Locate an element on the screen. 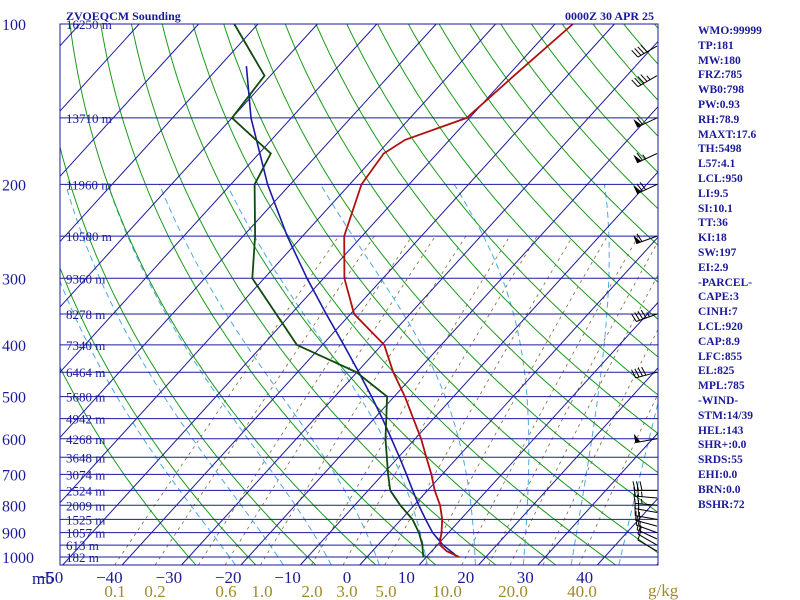 Image resolution: width=800 pixels, height=600 pixels. index-item: EL:825 is located at coordinates (716, 371).